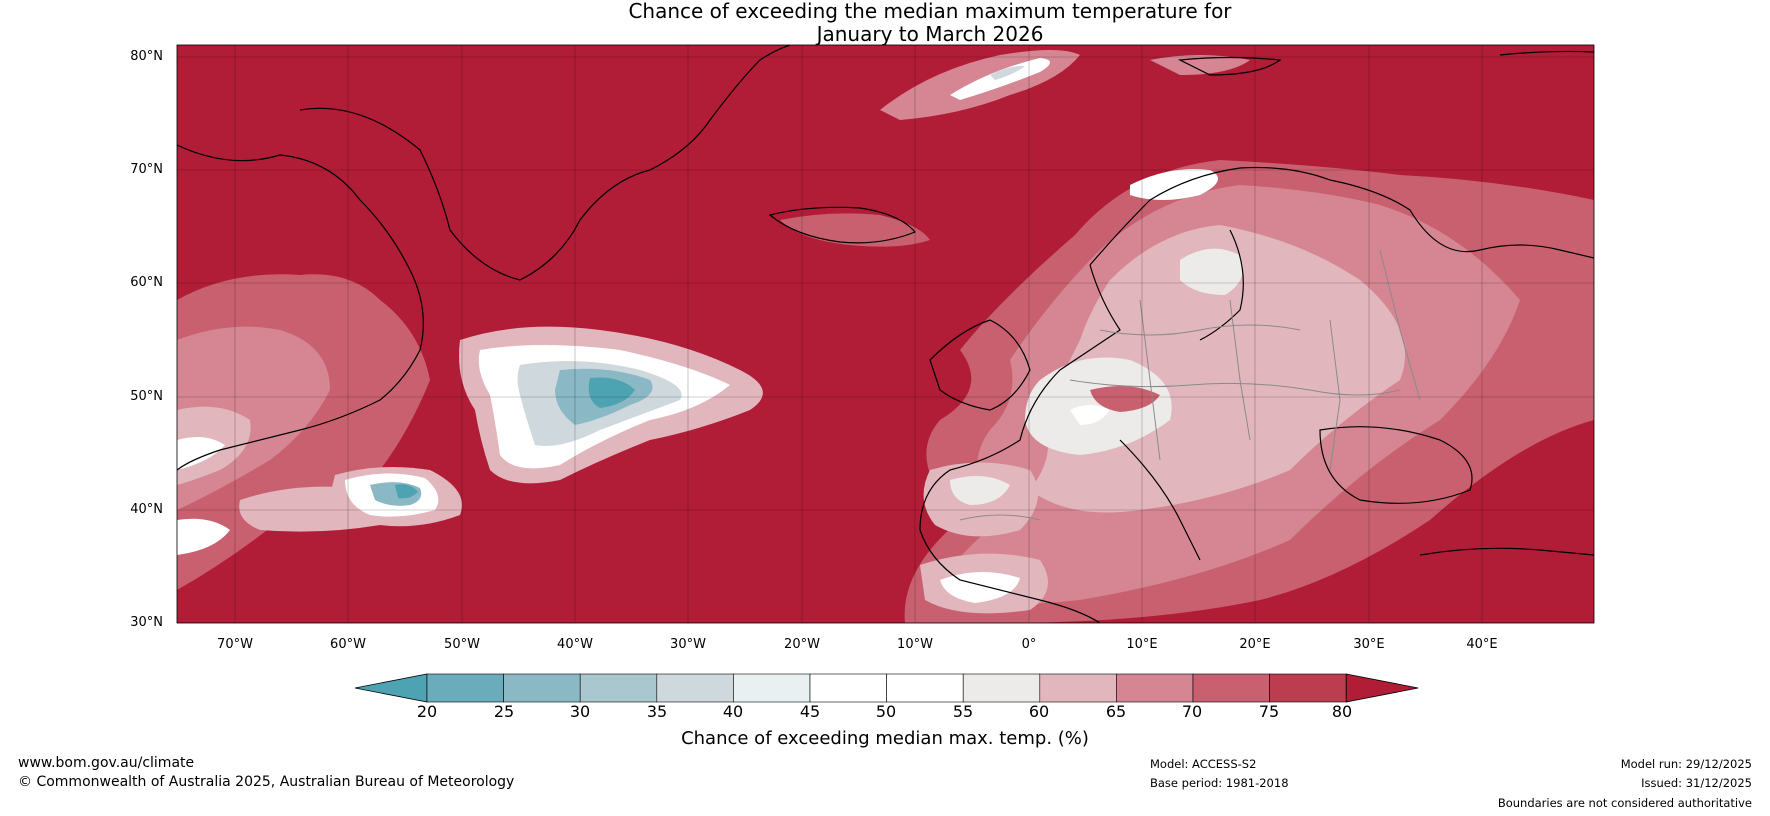 Image resolution: width=1770 pixels, height=816 pixels. What do you see at coordinates (146, 396) in the screenshot?
I see `lat-label-50n: 50°N` at bounding box center [146, 396].